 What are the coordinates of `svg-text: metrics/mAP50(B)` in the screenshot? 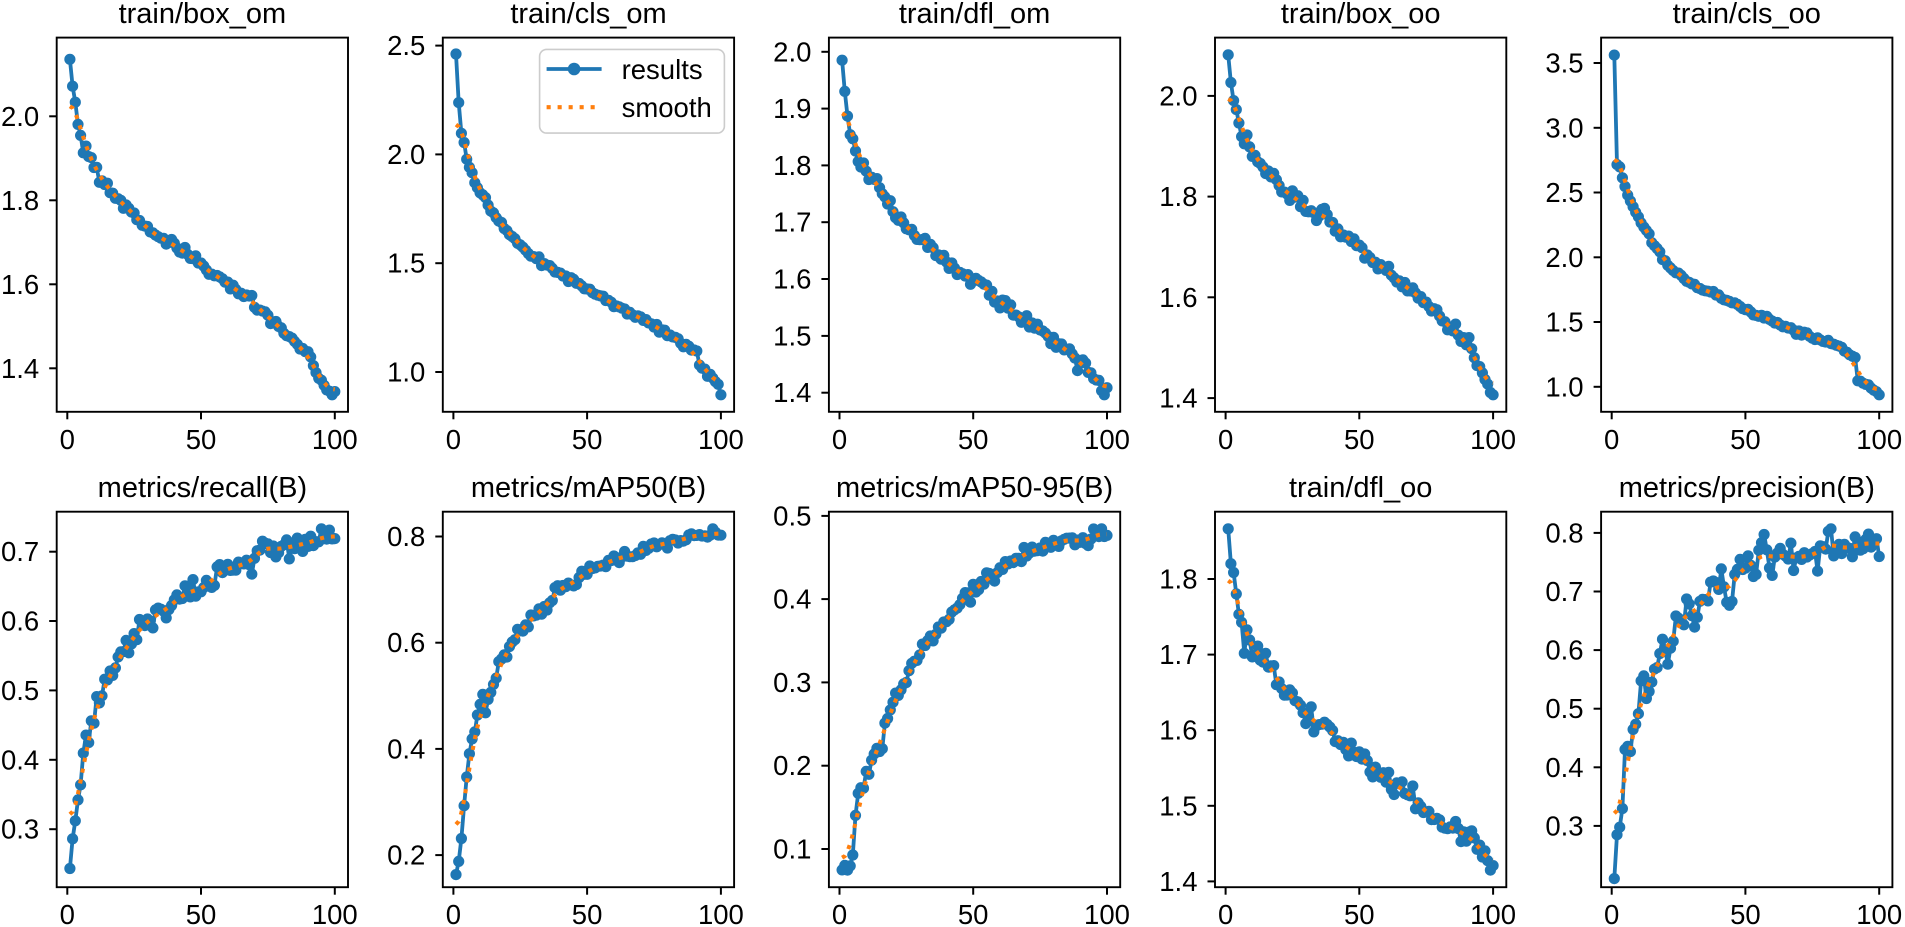 It's located at (588, 488).